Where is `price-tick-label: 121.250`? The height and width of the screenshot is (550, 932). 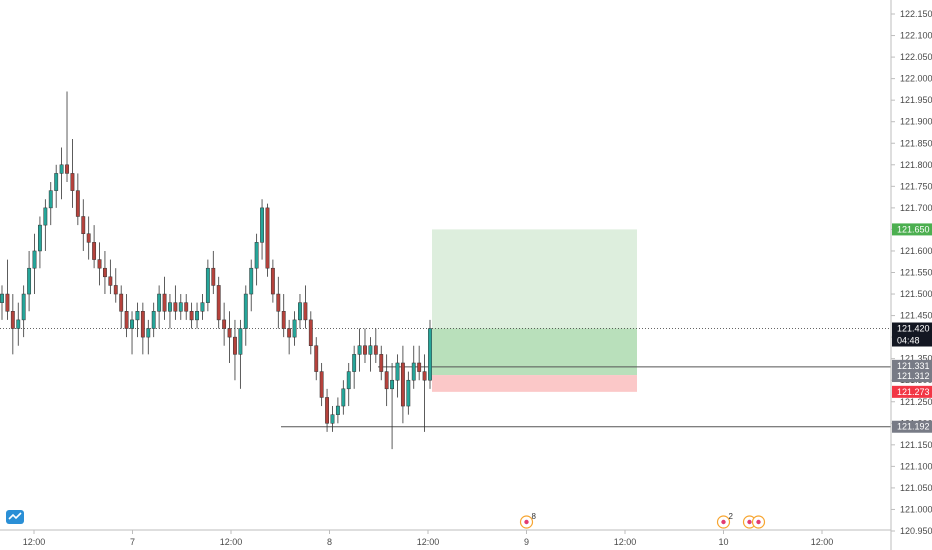 price-tick-label: 121.250 is located at coordinates (916, 402).